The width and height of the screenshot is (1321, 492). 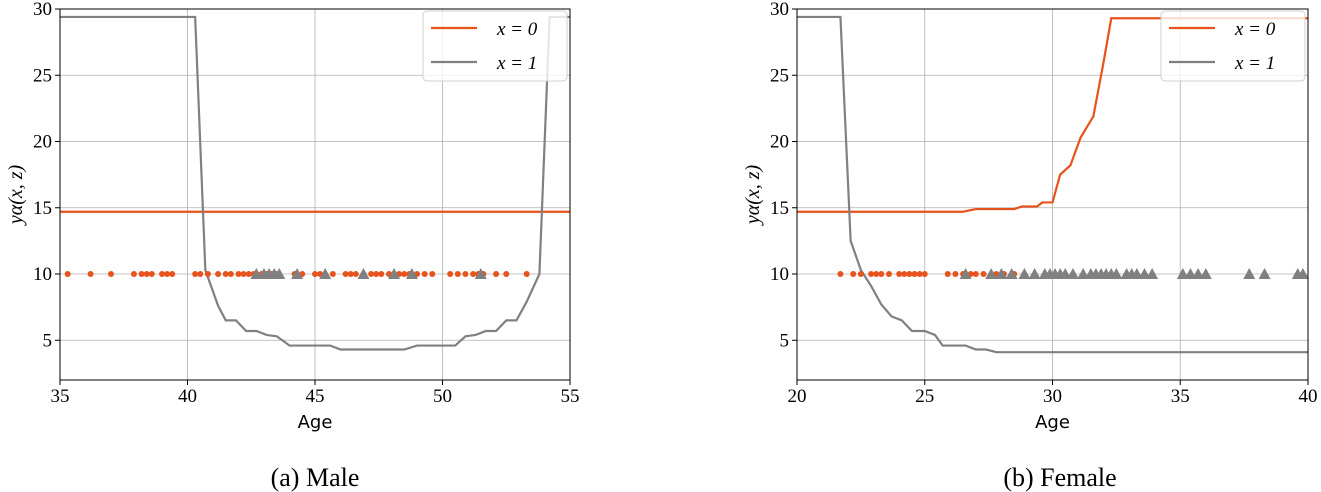 What do you see at coordinates (924, 396) in the screenshot?
I see `x-tick-label: 25` at bounding box center [924, 396].